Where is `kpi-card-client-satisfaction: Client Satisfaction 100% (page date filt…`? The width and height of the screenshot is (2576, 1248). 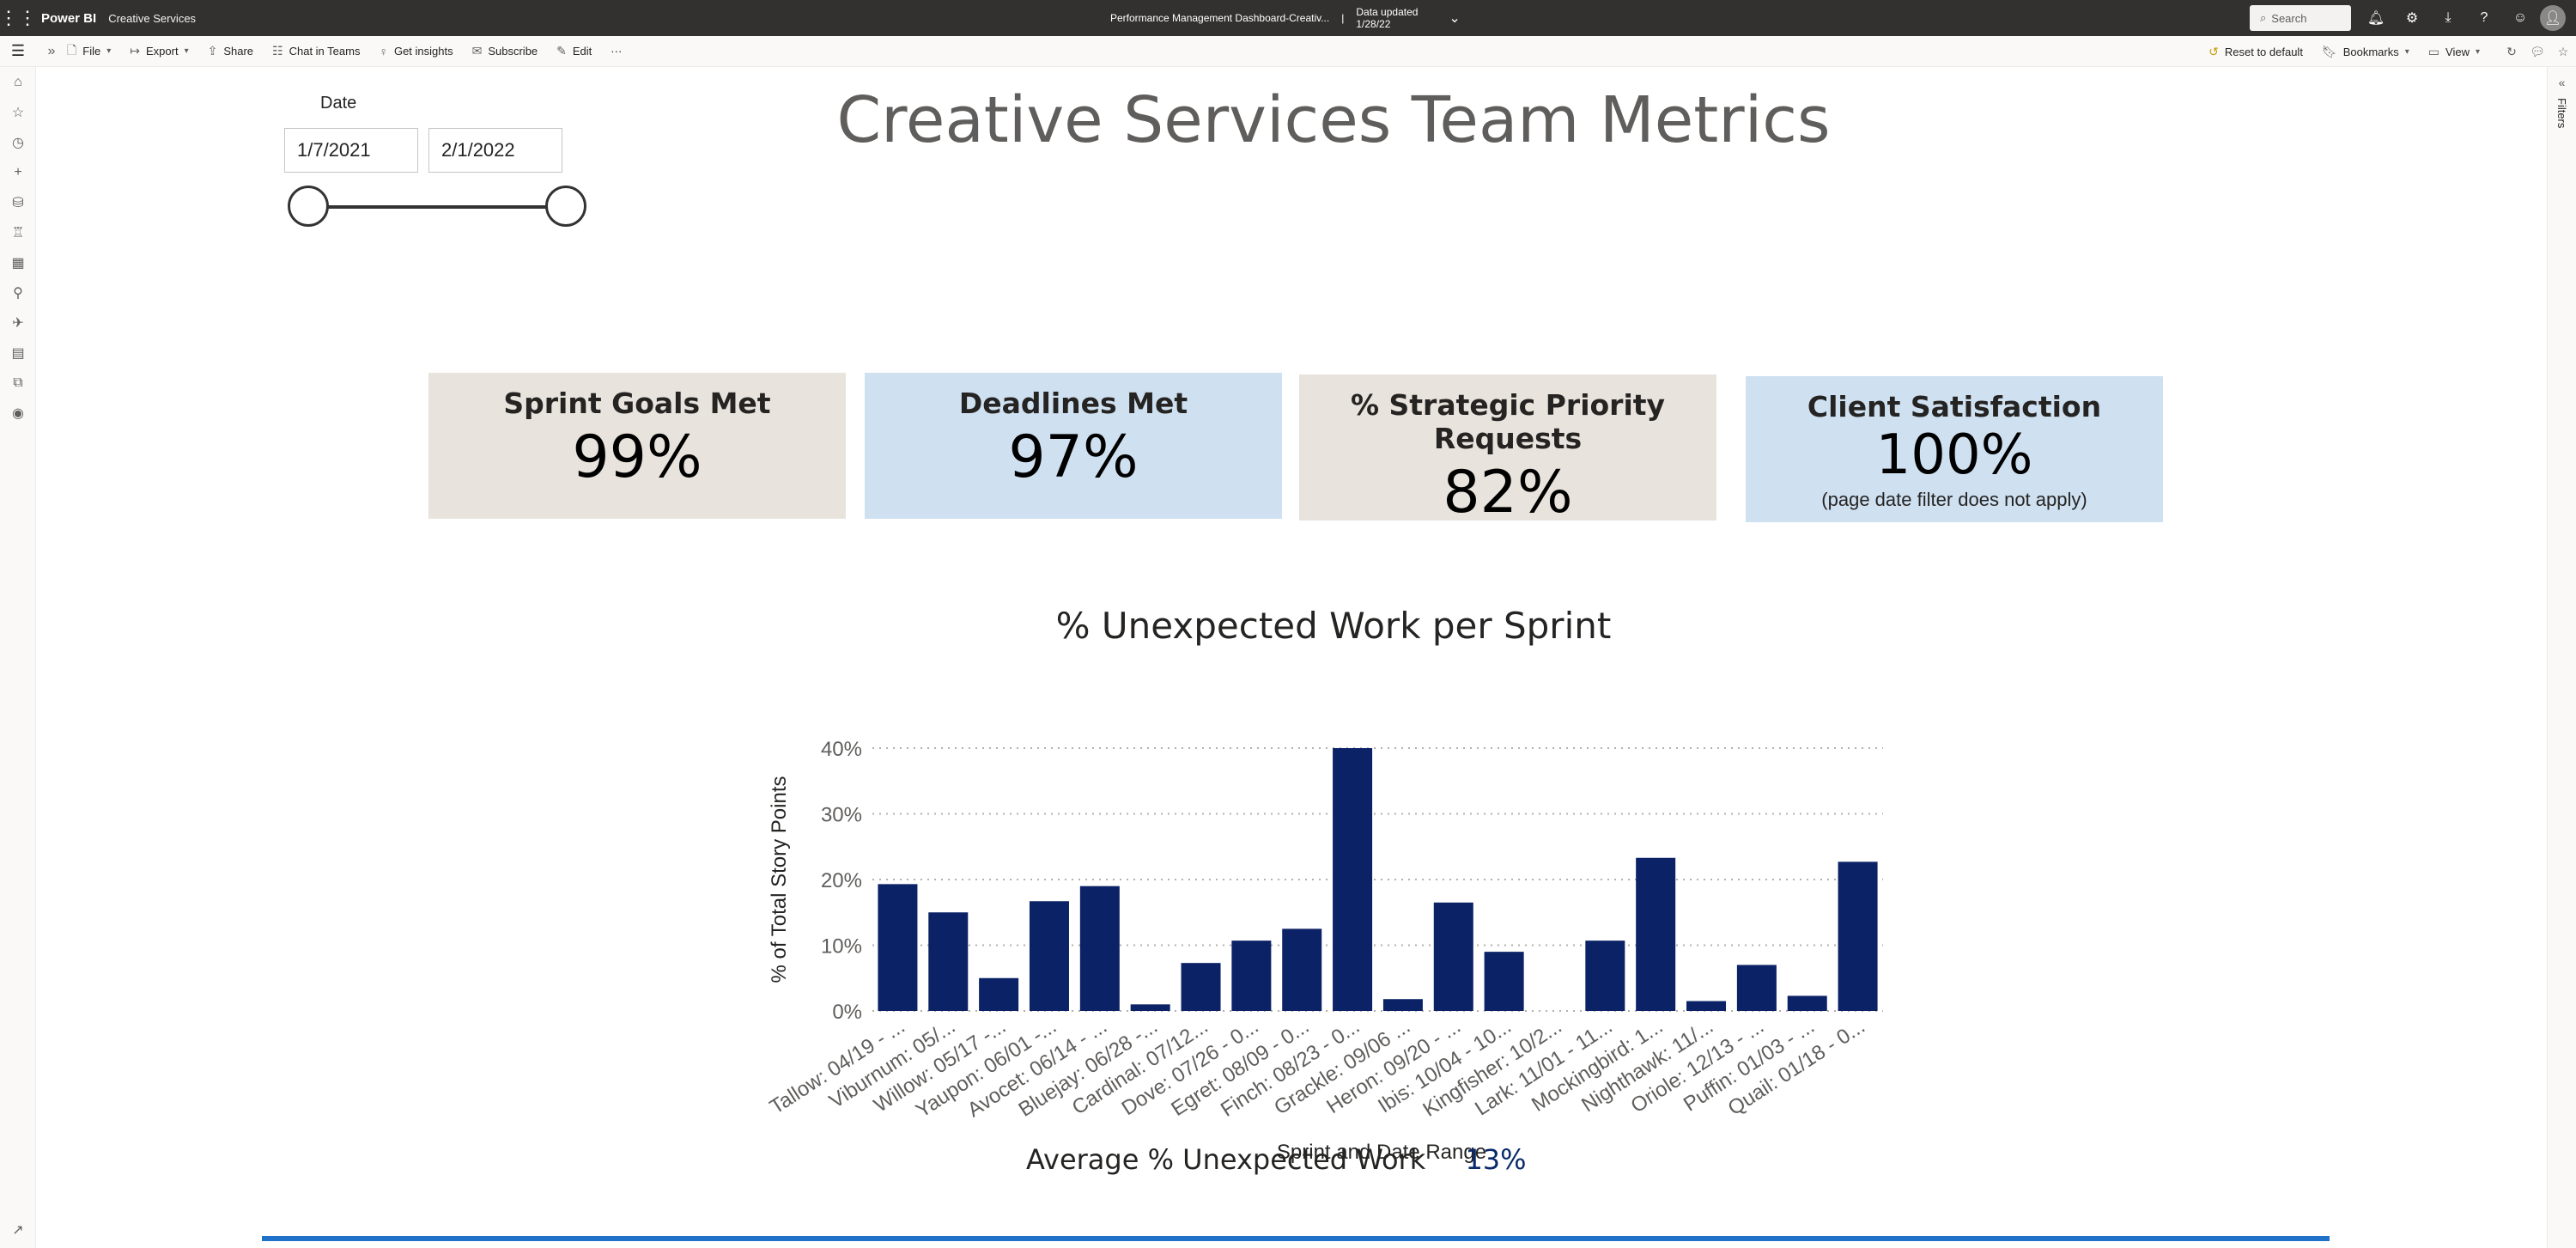 kpi-card-client-satisfaction: Client Satisfaction 100% (page date filt… is located at coordinates (1954, 449).